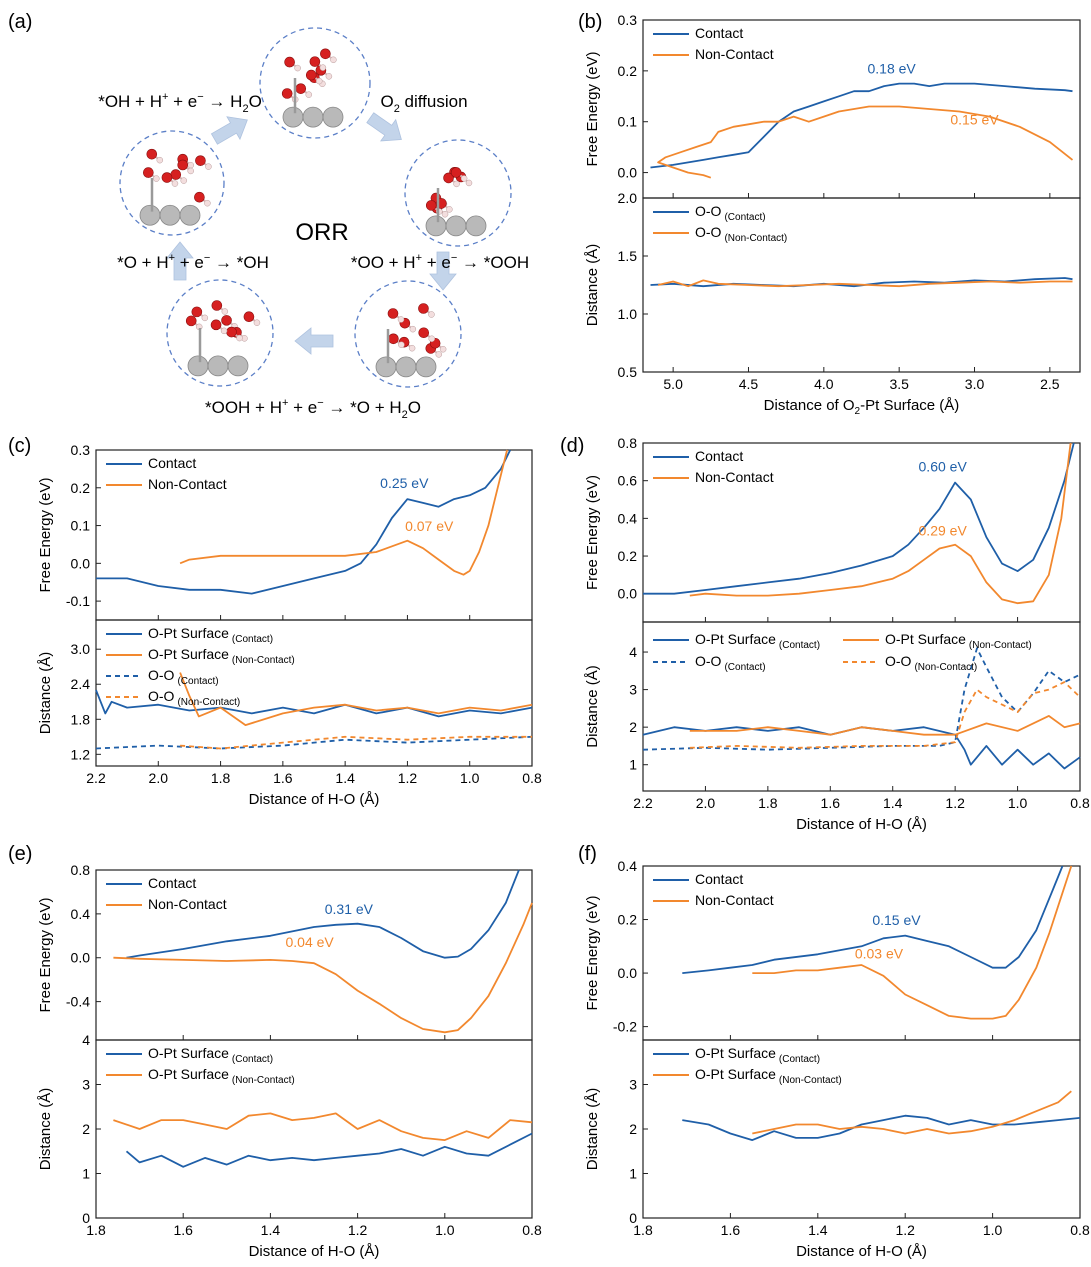 This screenshot has height=1267, width=1091. What do you see at coordinates (892, 68) in the screenshot?
I see `barrier-annotation: 0.18 eV` at bounding box center [892, 68].